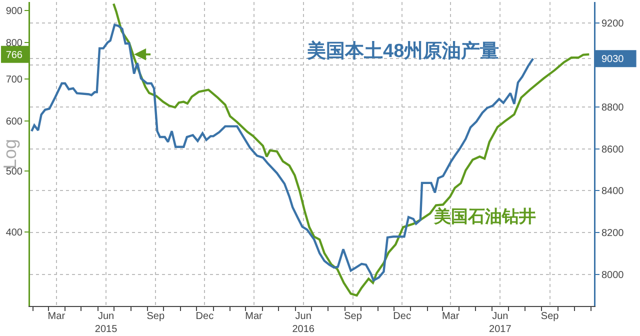  What do you see at coordinates (613, 108) in the screenshot?
I see `y2-tick-label: 8800` at bounding box center [613, 108].